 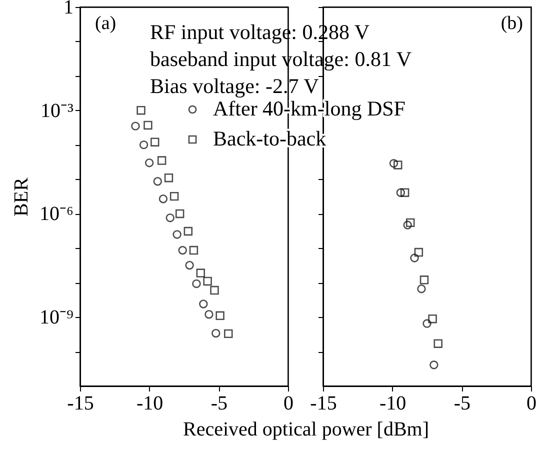 What do you see at coordinates (57, 317) in the screenshot?
I see `y-tick-label: 10⁻⁹` at bounding box center [57, 317].